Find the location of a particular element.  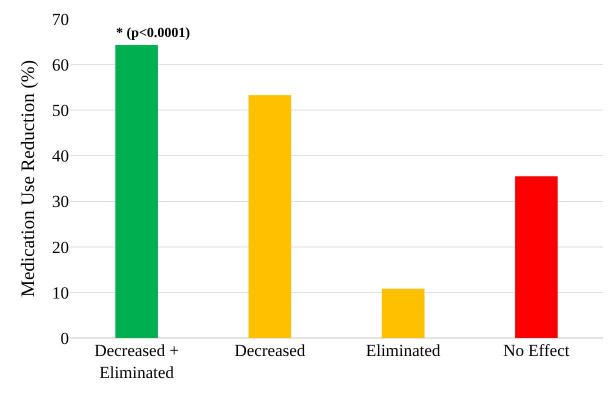

x-tick-label: Eliminated is located at coordinates (403, 350).